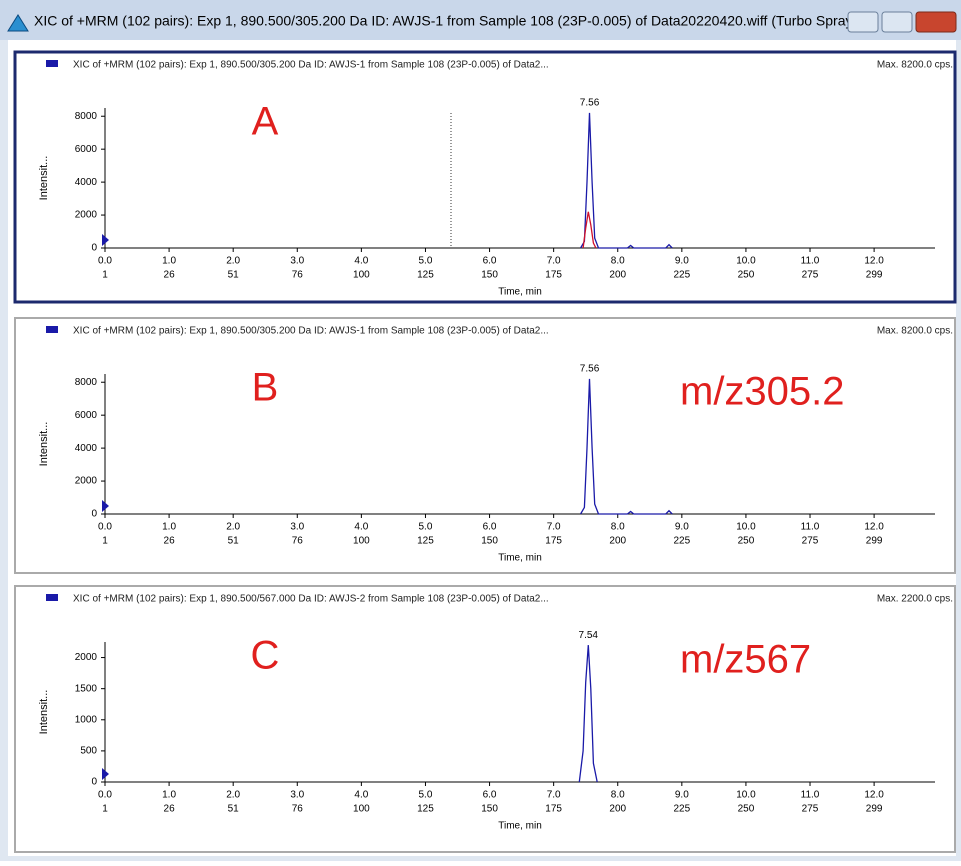  Describe the element at coordinates (88, 751) in the screenshot. I see `y-tick-label: 500` at that location.